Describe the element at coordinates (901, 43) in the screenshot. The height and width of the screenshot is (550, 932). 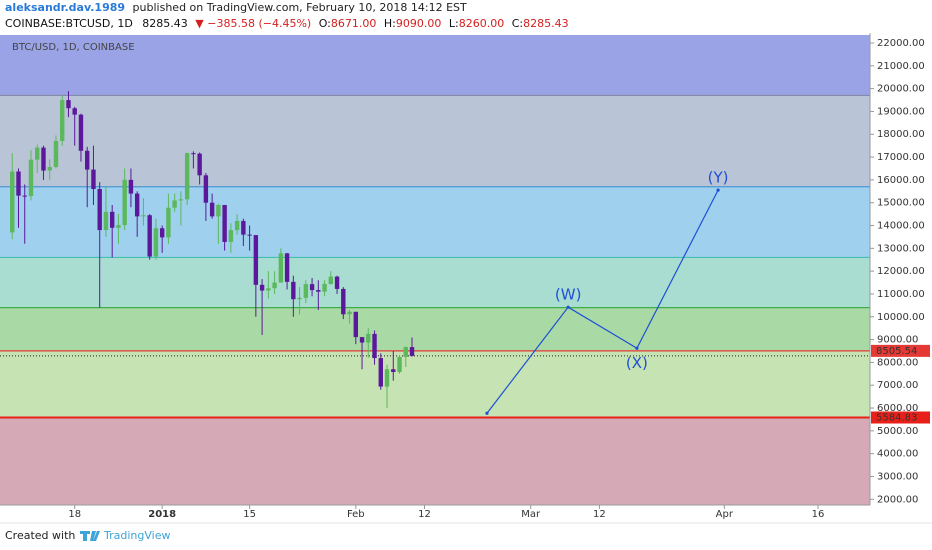
I see `y-tick-label: 22000.00` at that location.